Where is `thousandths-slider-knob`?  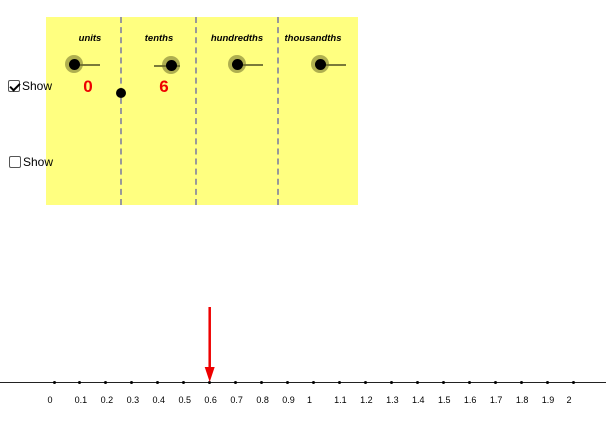 thousandths-slider-knob is located at coordinates (320, 64).